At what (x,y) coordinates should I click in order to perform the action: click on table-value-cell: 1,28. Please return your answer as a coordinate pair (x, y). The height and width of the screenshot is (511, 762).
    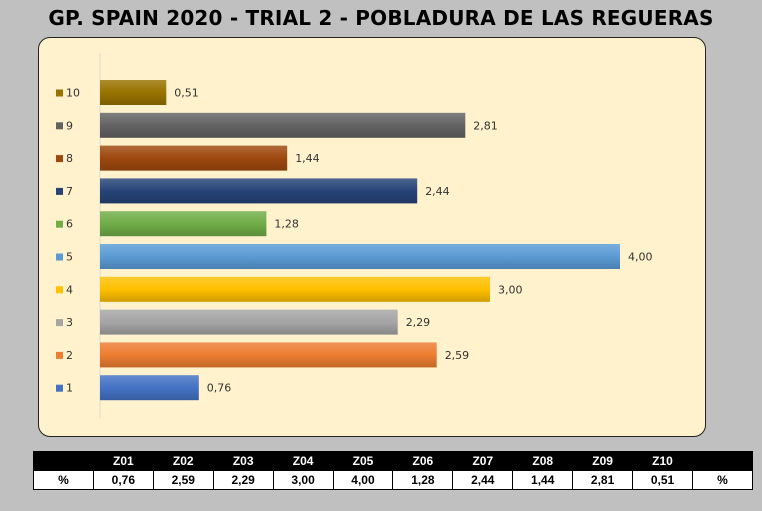
    Looking at the image, I should click on (423, 480).